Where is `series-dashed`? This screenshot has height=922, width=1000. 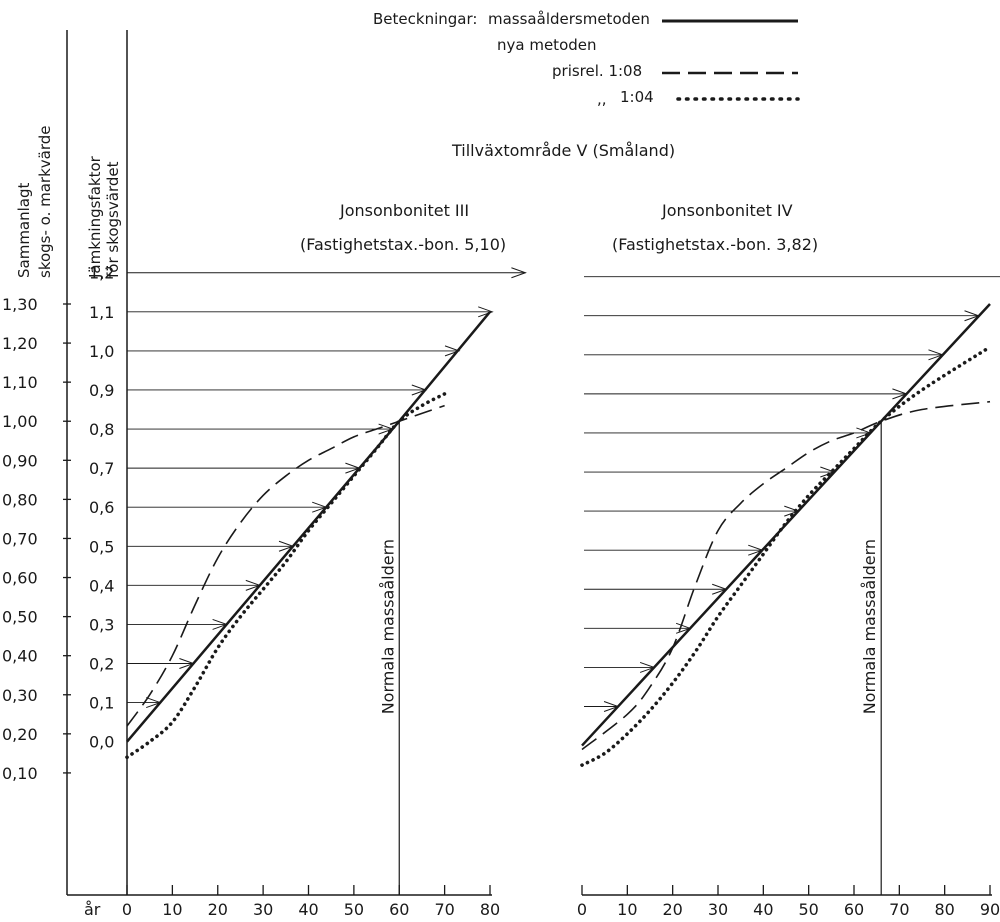
series-dashed is located at coordinates (285, 565).